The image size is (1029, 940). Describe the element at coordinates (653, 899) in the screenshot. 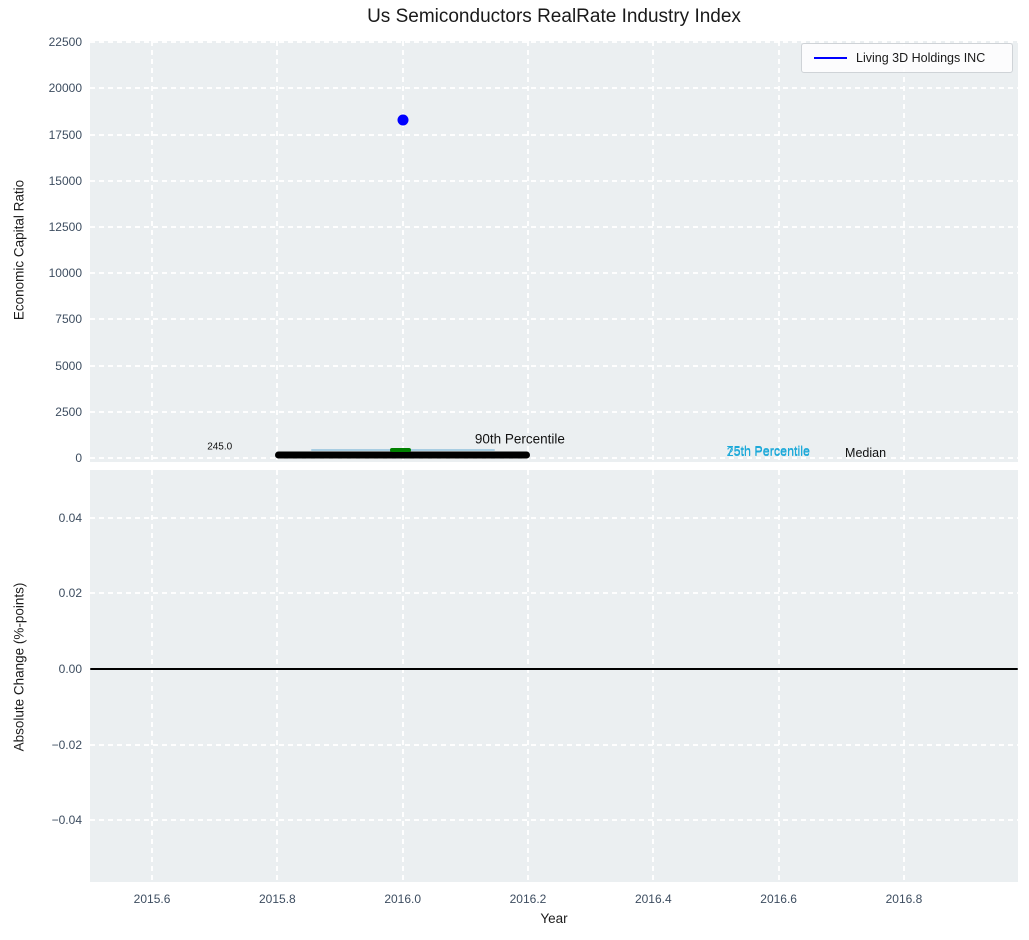

I see `x-tick-label: 2016.4` at that location.